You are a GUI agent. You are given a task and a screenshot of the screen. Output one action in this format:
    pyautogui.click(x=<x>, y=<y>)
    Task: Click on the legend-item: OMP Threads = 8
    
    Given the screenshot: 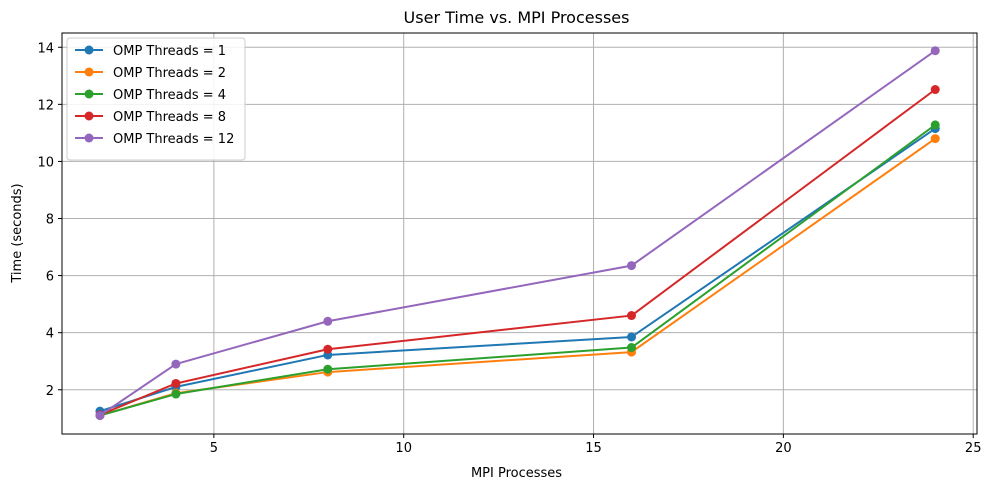 What is the action you would take?
    pyautogui.click(x=150, y=117)
    